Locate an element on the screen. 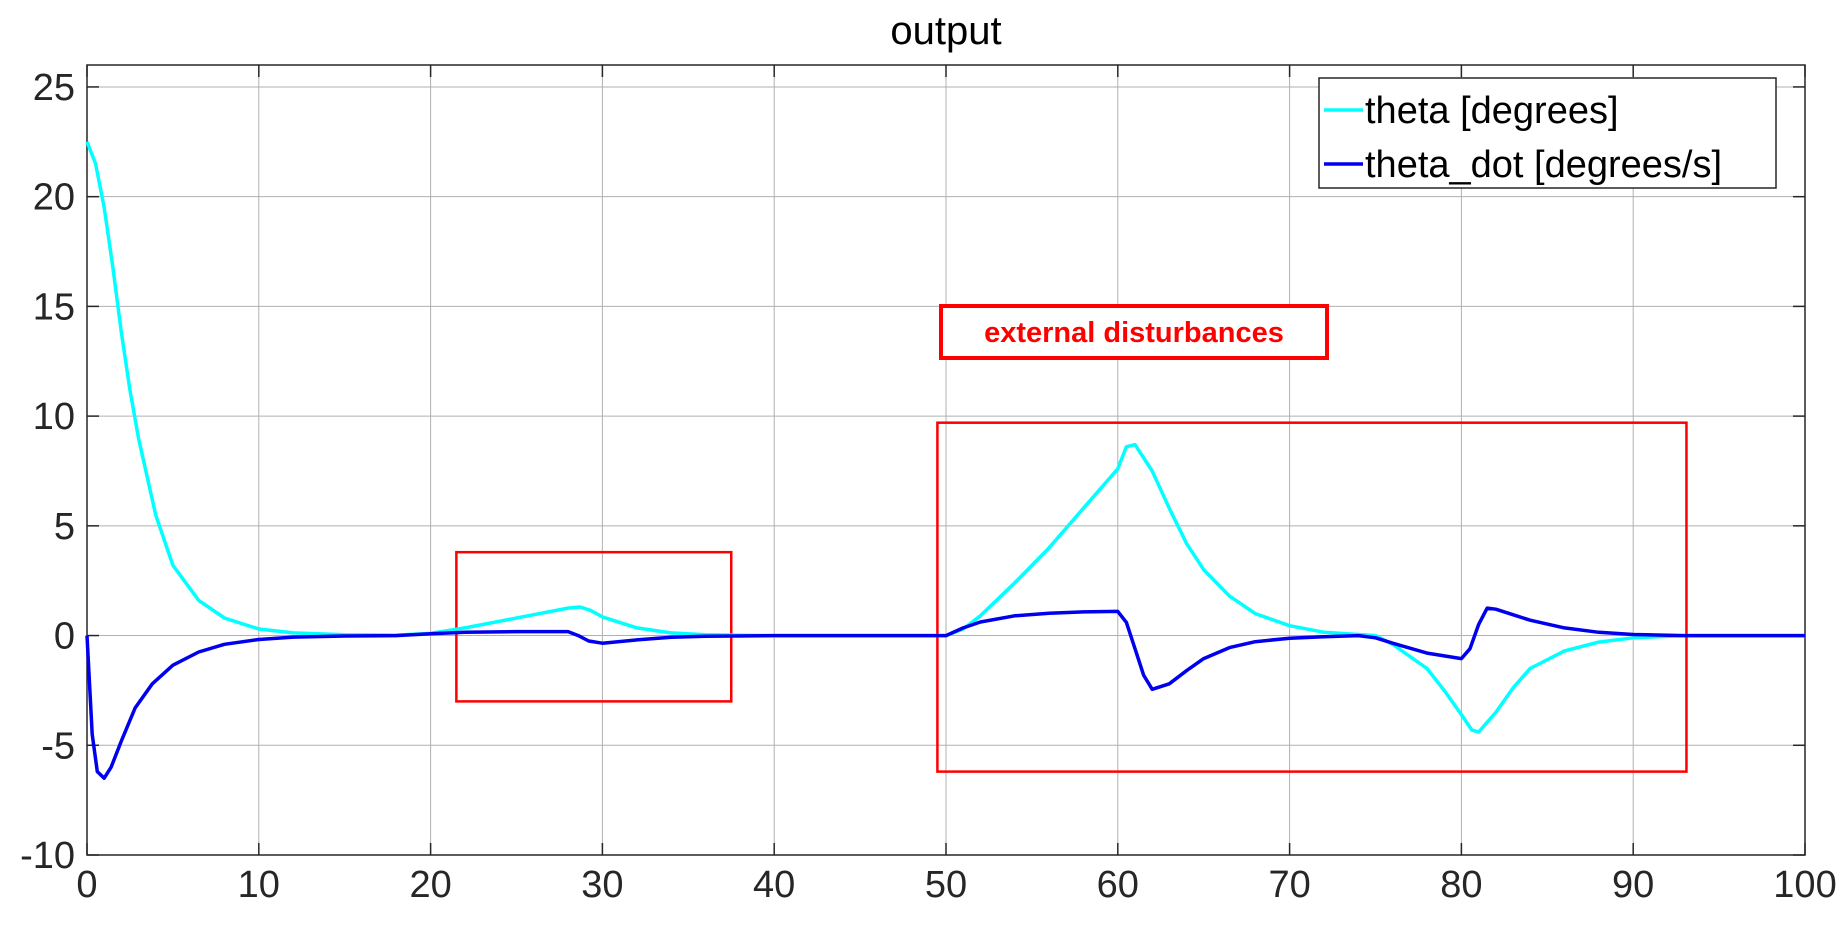 Image resolution: width=1847 pixels, height=927 pixels. x-tick-label: 100 is located at coordinates (1804, 885).